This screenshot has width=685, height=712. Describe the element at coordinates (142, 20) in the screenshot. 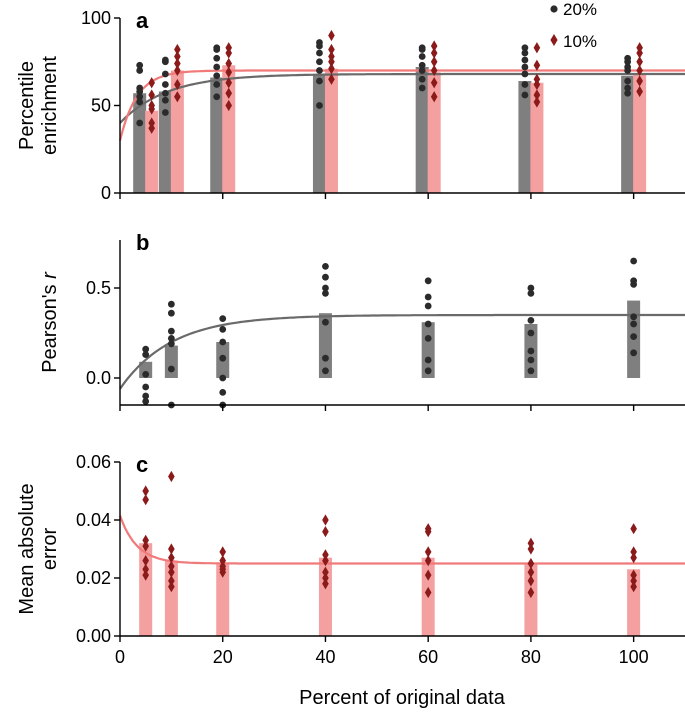

I see `panel-letter: a` at that location.